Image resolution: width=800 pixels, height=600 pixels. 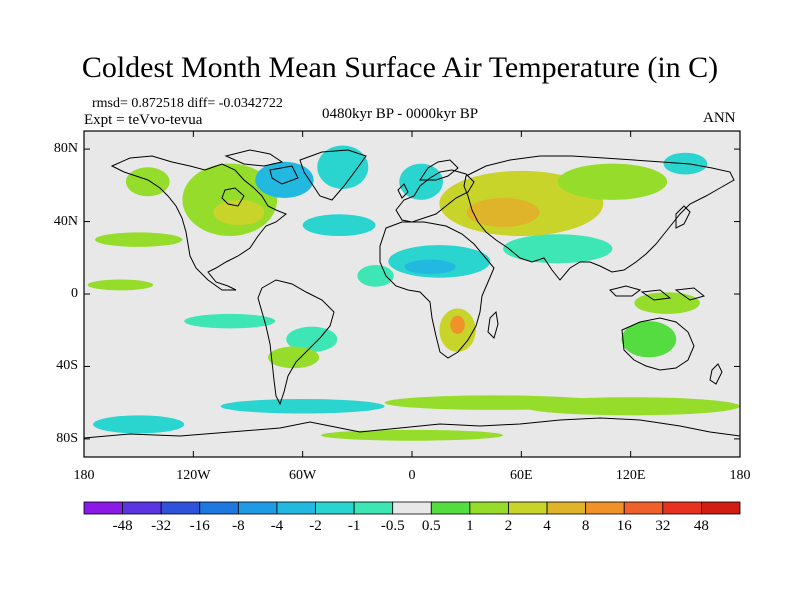 What do you see at coordinates (412, 428) in the screenshot?
I see `coastline-antarctica` at bounding box center [412, 428].